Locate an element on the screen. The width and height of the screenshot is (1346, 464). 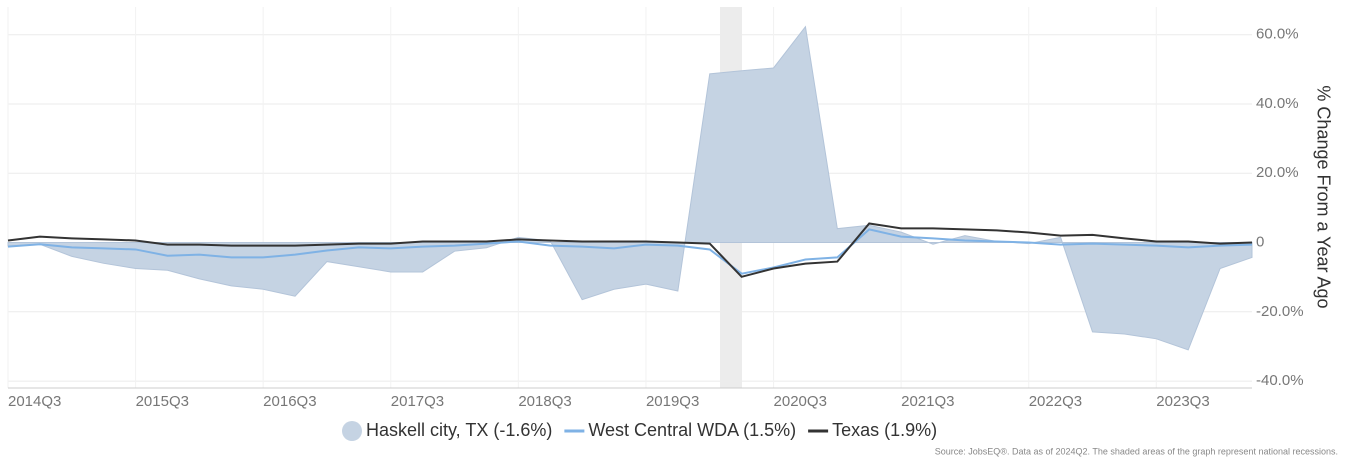
x-tick-label: 2016Q3 is located at coordinates (289, 401).